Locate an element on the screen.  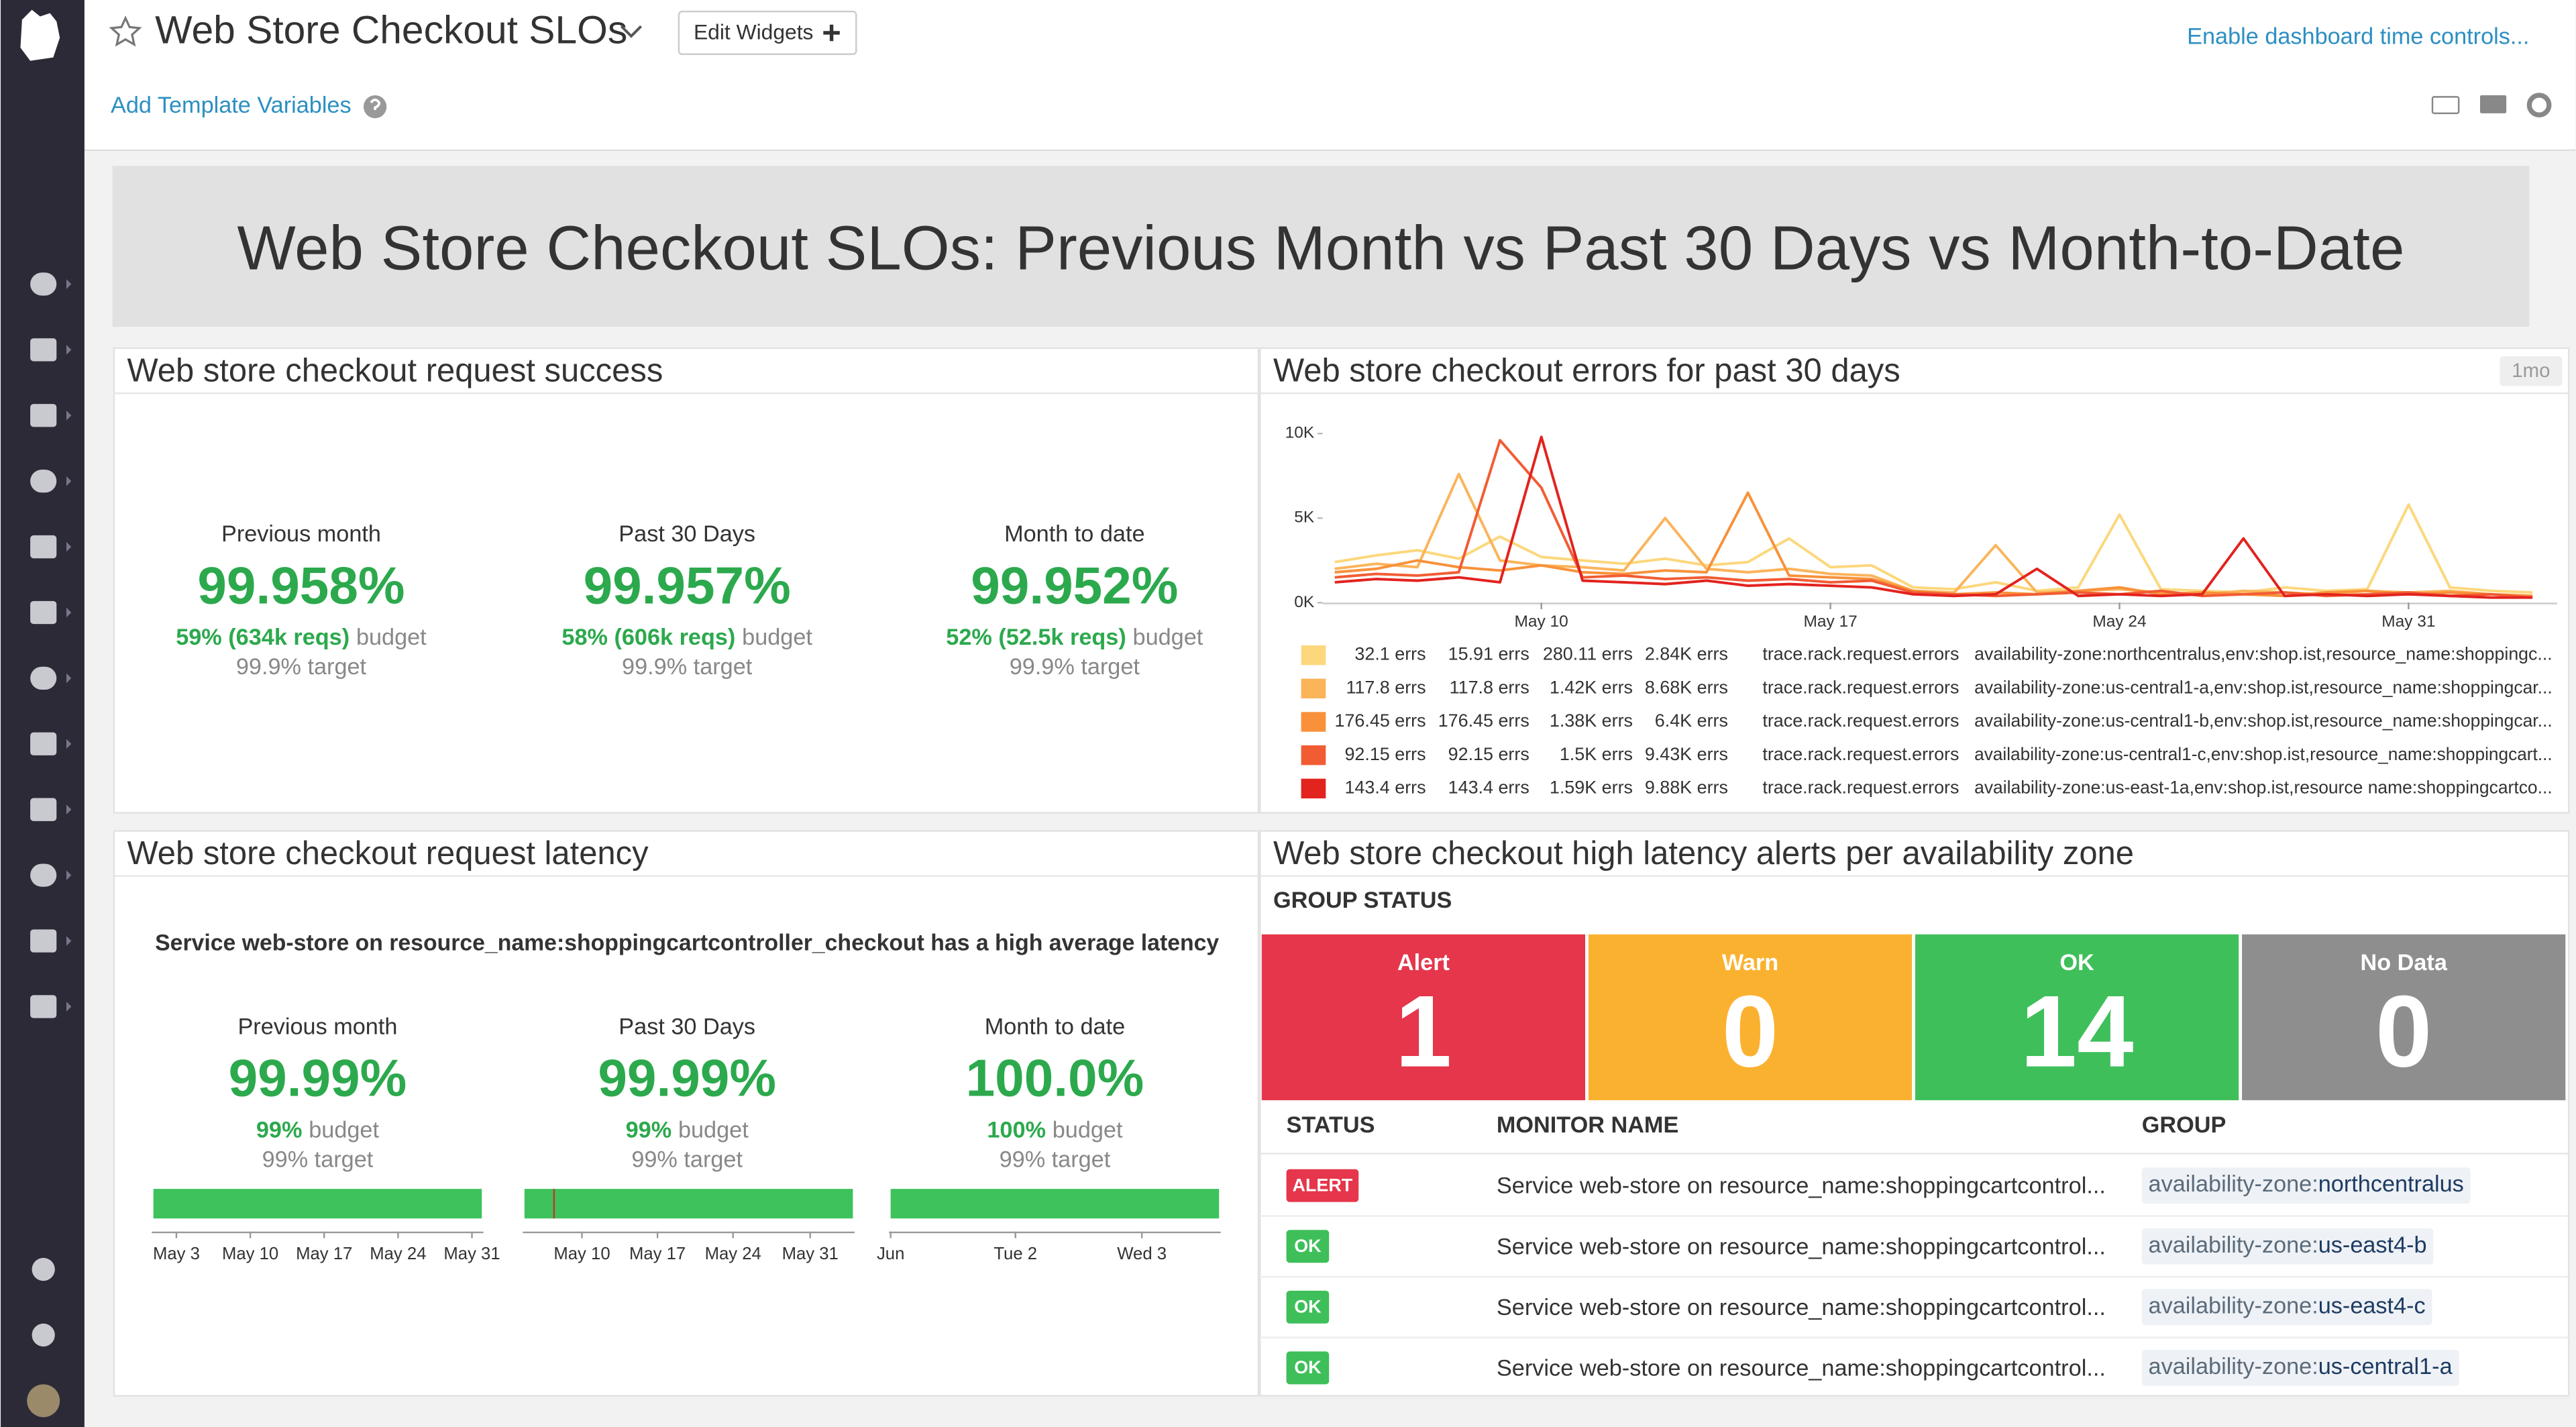
legend-stat: 92.15 errs is located at coordinates (1488, 754).